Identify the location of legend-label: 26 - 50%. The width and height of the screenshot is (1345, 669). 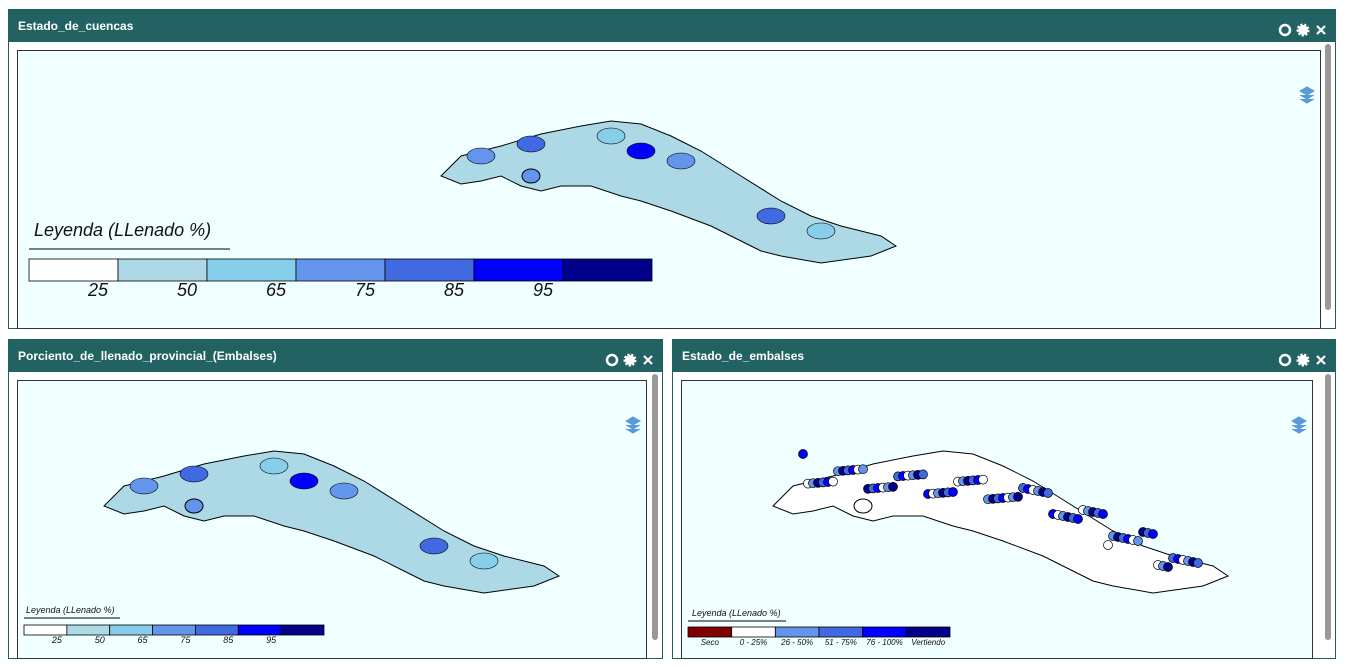
(796, 642).